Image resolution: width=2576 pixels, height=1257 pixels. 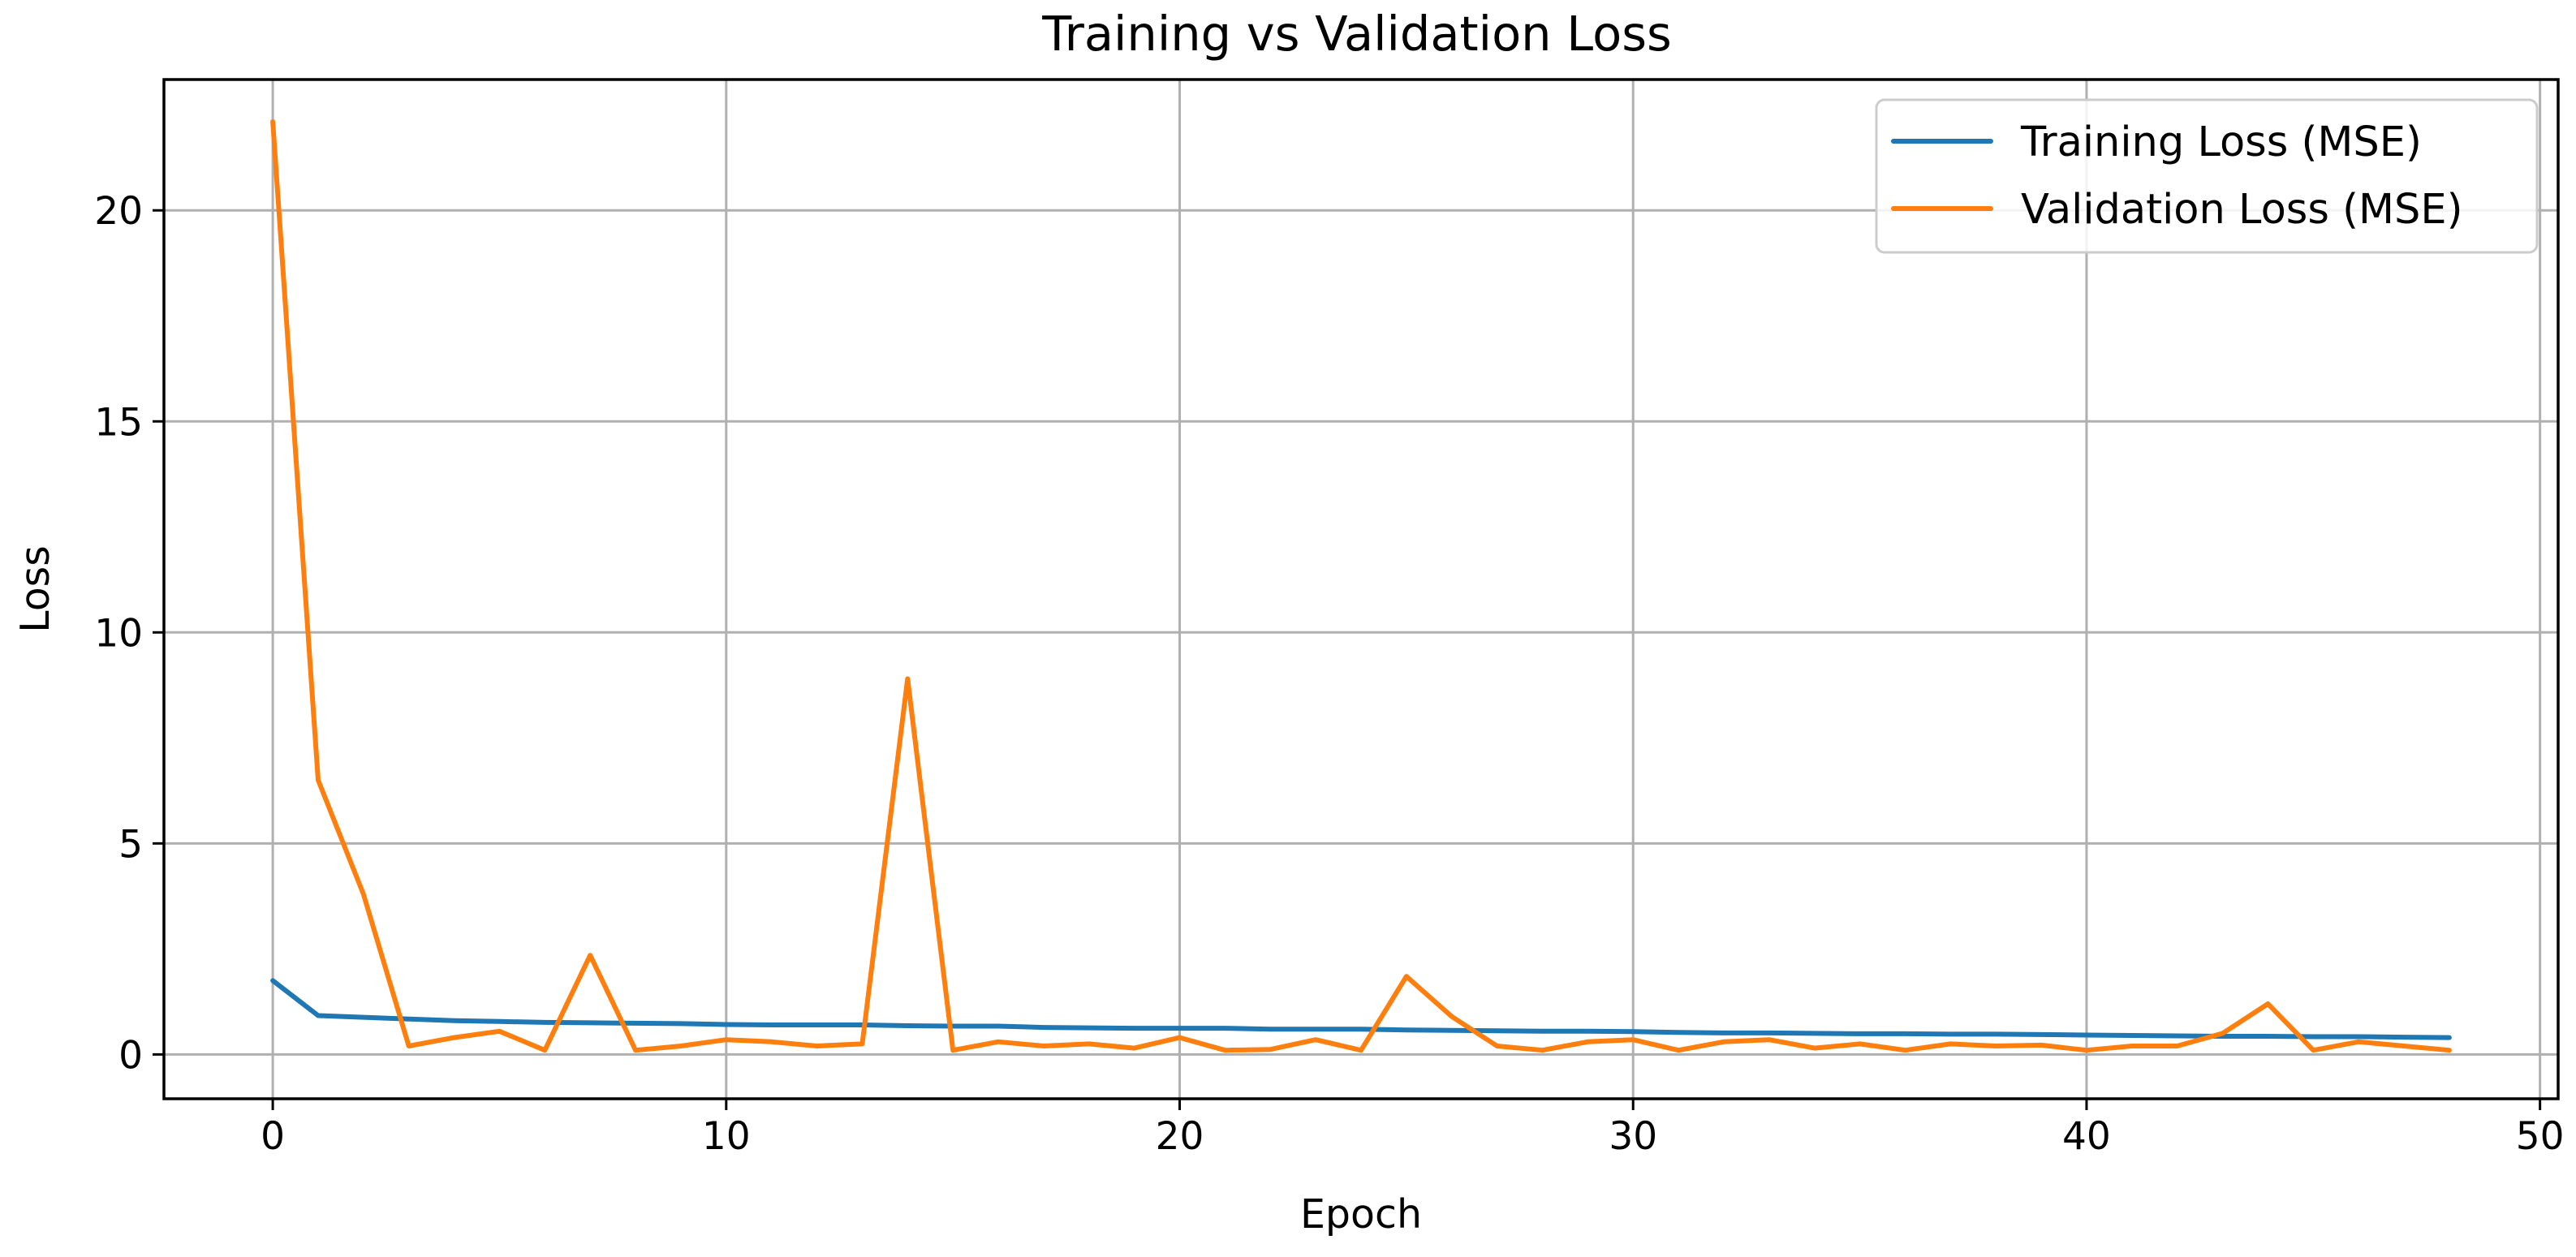 What do you see at coordinates (119, 422) in the screenshot?
I see `y-tick-label: 15` at bounding box center [119, 422].